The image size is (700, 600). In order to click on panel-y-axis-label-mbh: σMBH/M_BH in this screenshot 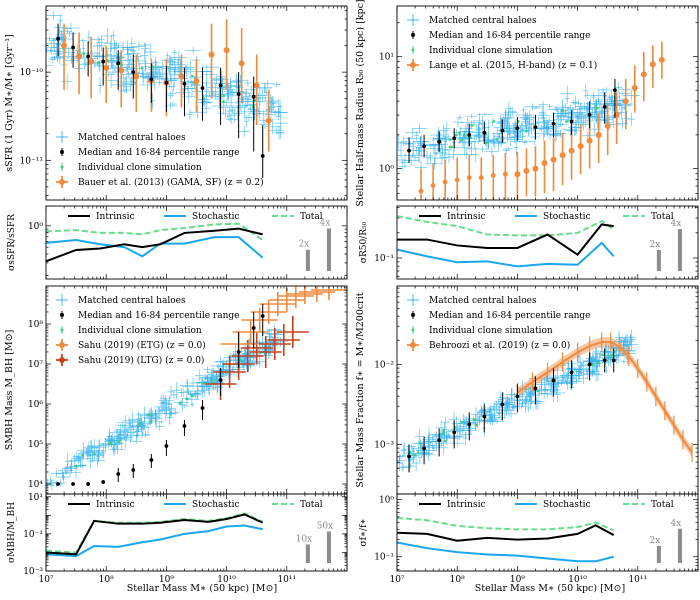, I will do `click(12, 532)`.